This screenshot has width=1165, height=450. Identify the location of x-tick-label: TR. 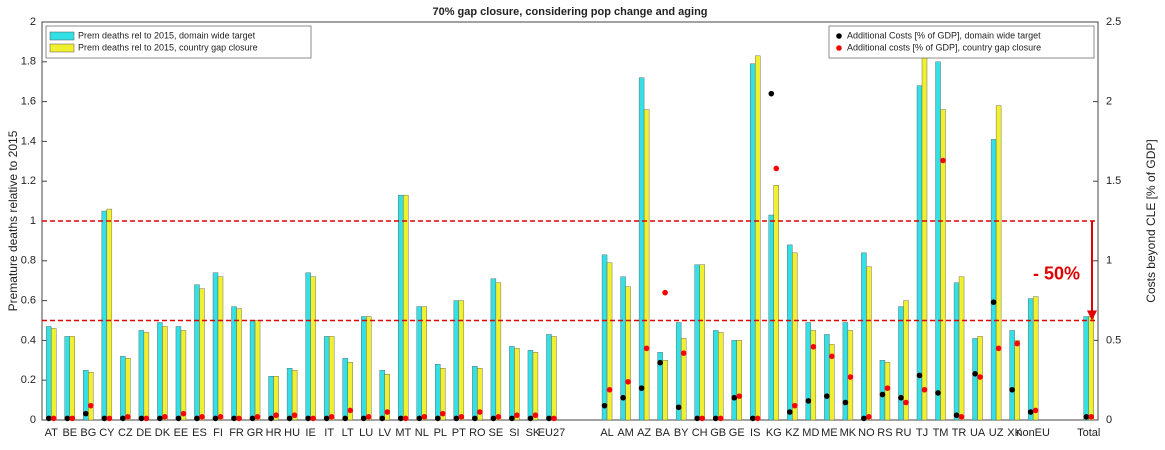
(959, 433).